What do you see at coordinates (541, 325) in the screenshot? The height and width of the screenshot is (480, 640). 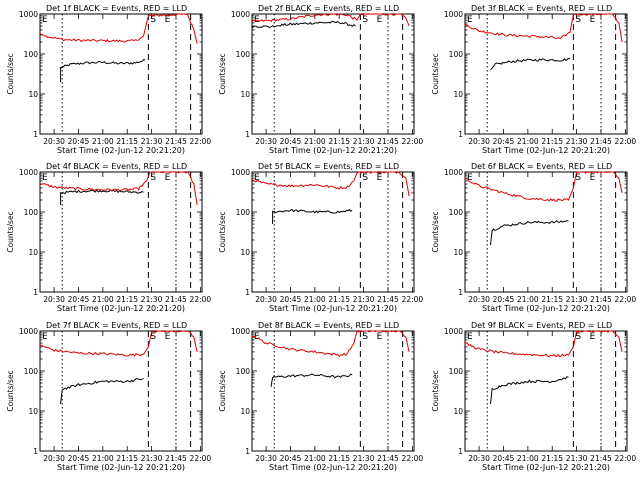 I see `panel-title: Det 9f BLACK = Events, RED = LLD` at bounding box center [541, 325].